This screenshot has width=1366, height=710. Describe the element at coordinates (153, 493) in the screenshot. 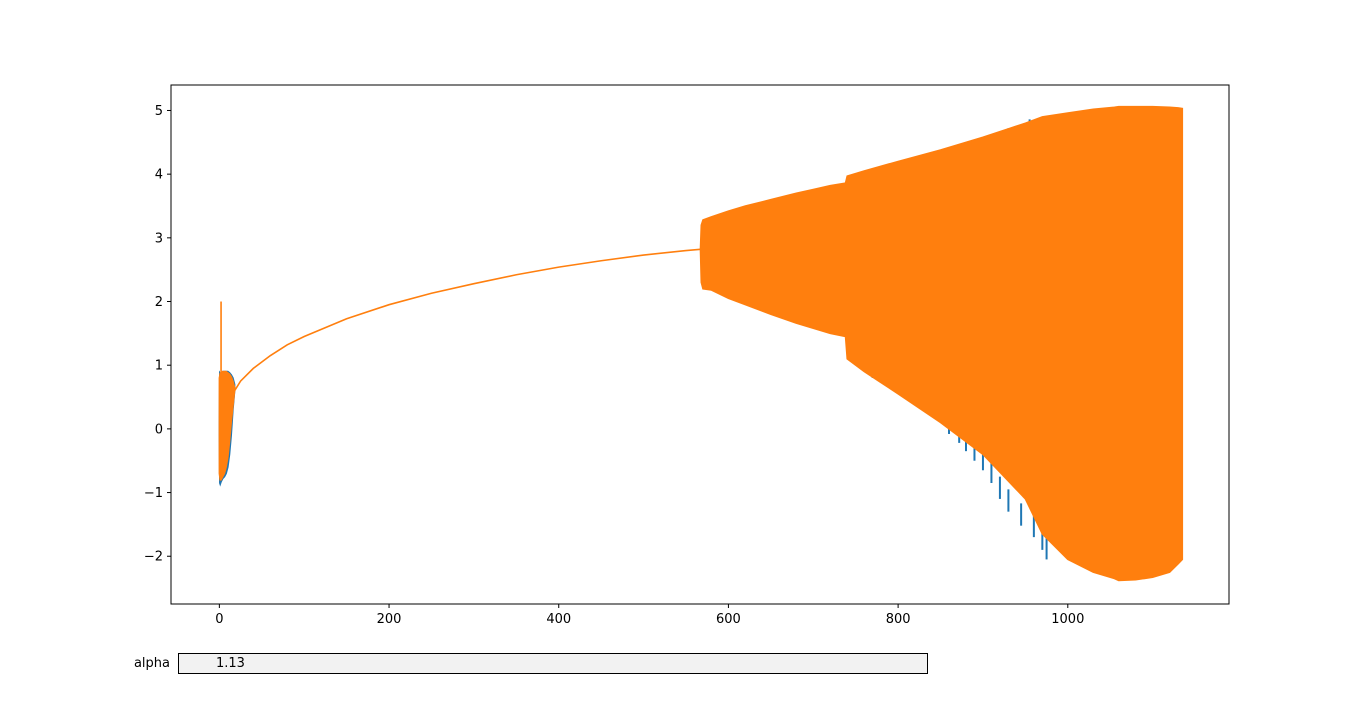

I see `y-tick-label: −1` at that location.